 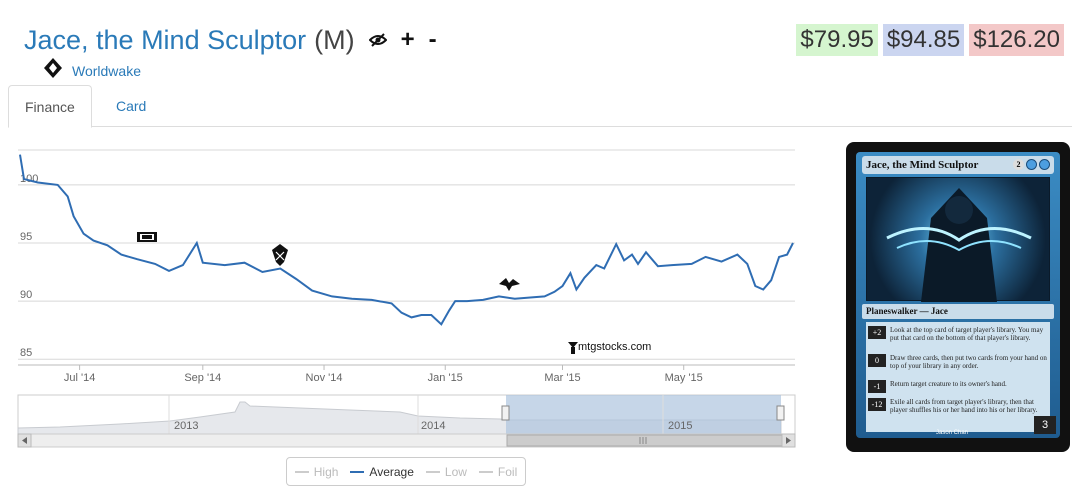 I want to click on set-symbol-icon, so click(x=53, y=70).